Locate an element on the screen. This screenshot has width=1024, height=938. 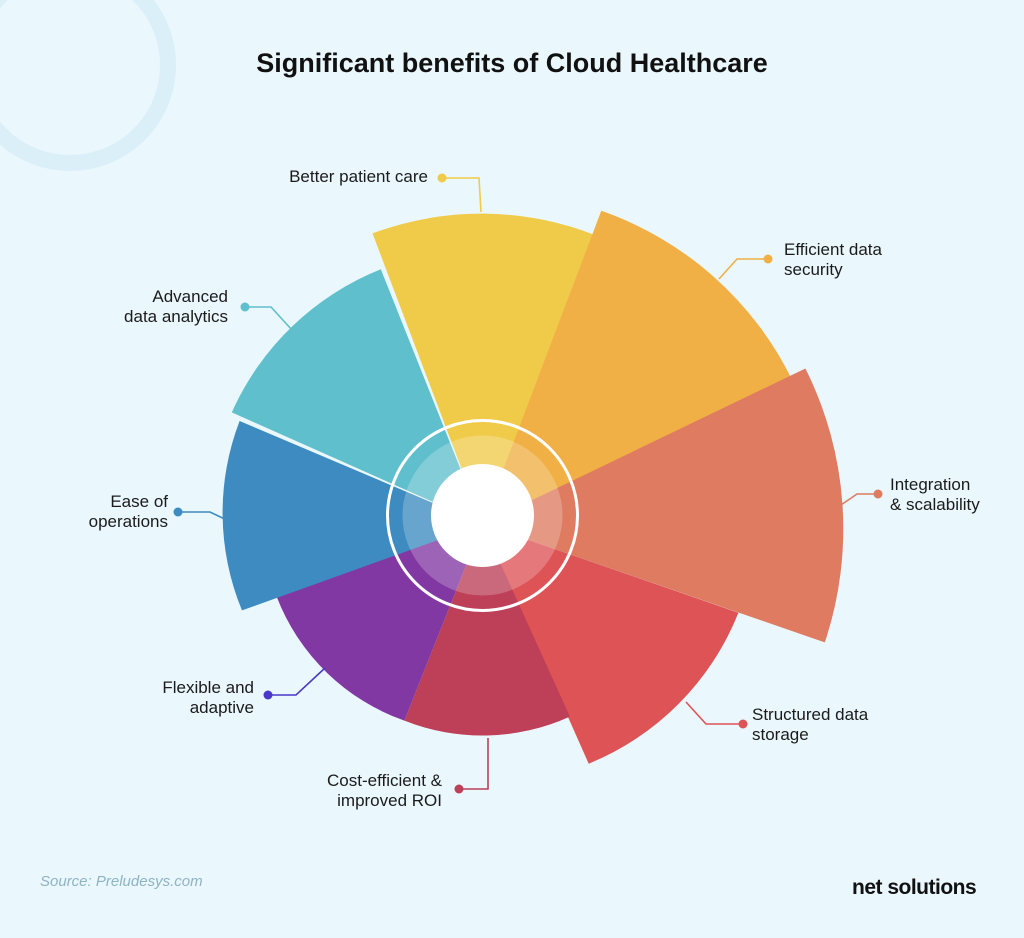
label-ease-of-operations: Ease of operations is located at coordinates (128, 511).